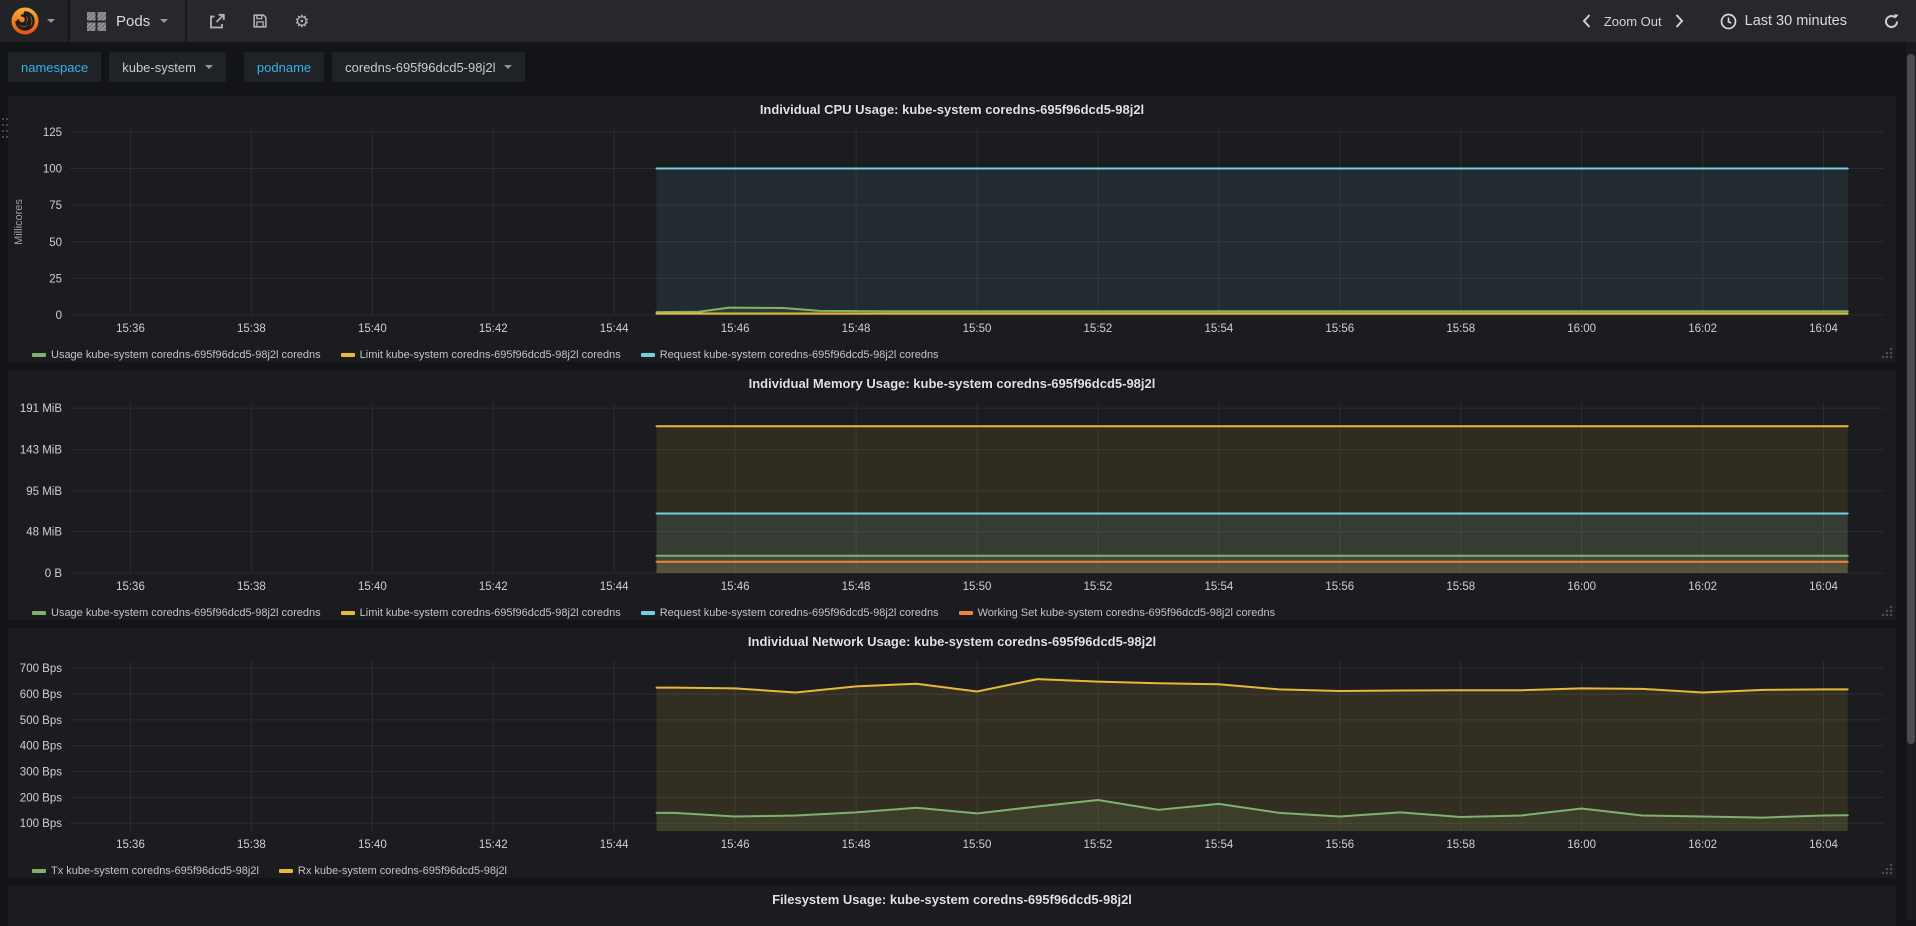 The height and width of the screenshot is (926, 1916). What do you see at coordinates (1633, 21) in the screenshot?
I see `zoom-out-button: Zoom Out` at bounding box center [1633, 21].